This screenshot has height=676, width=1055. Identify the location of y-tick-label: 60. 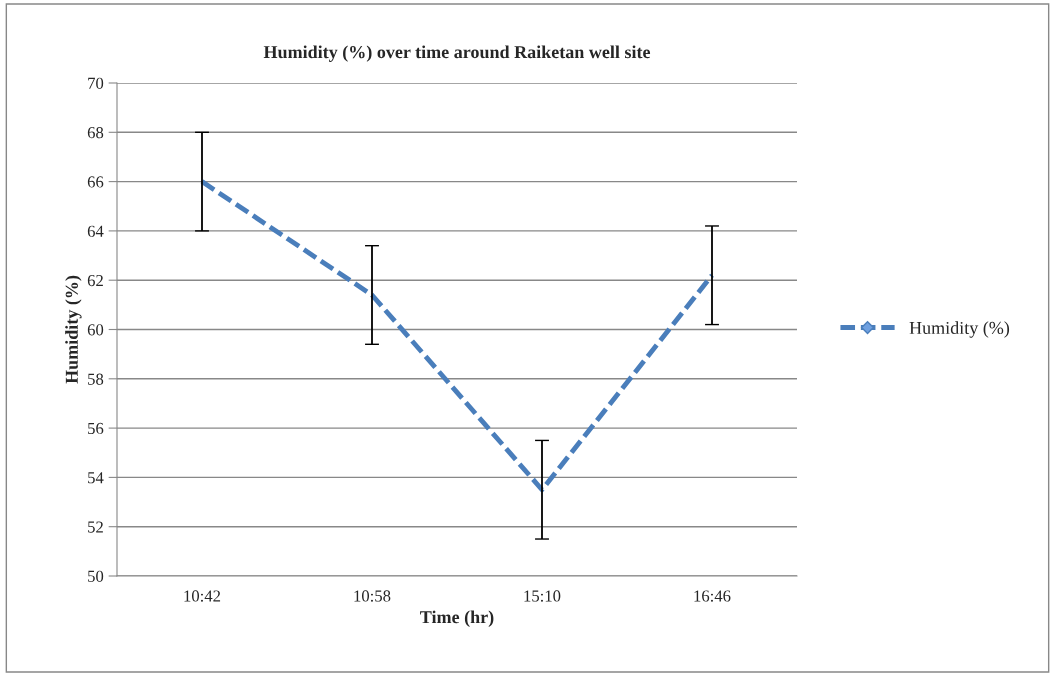
(95, 330).